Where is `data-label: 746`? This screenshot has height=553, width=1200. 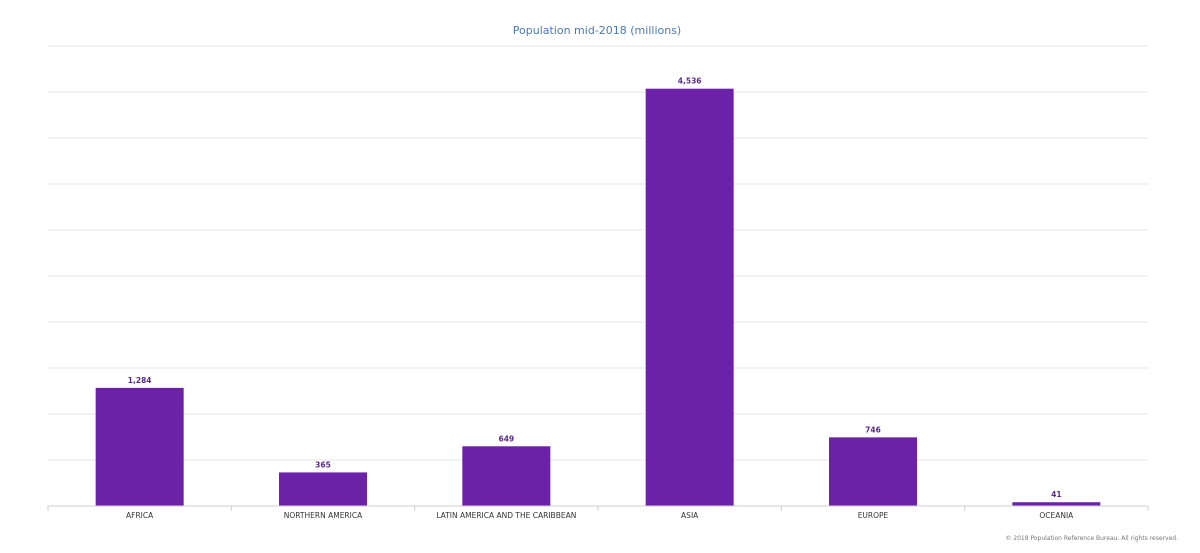
data-label: 746 is located at coordinates (873, 429).